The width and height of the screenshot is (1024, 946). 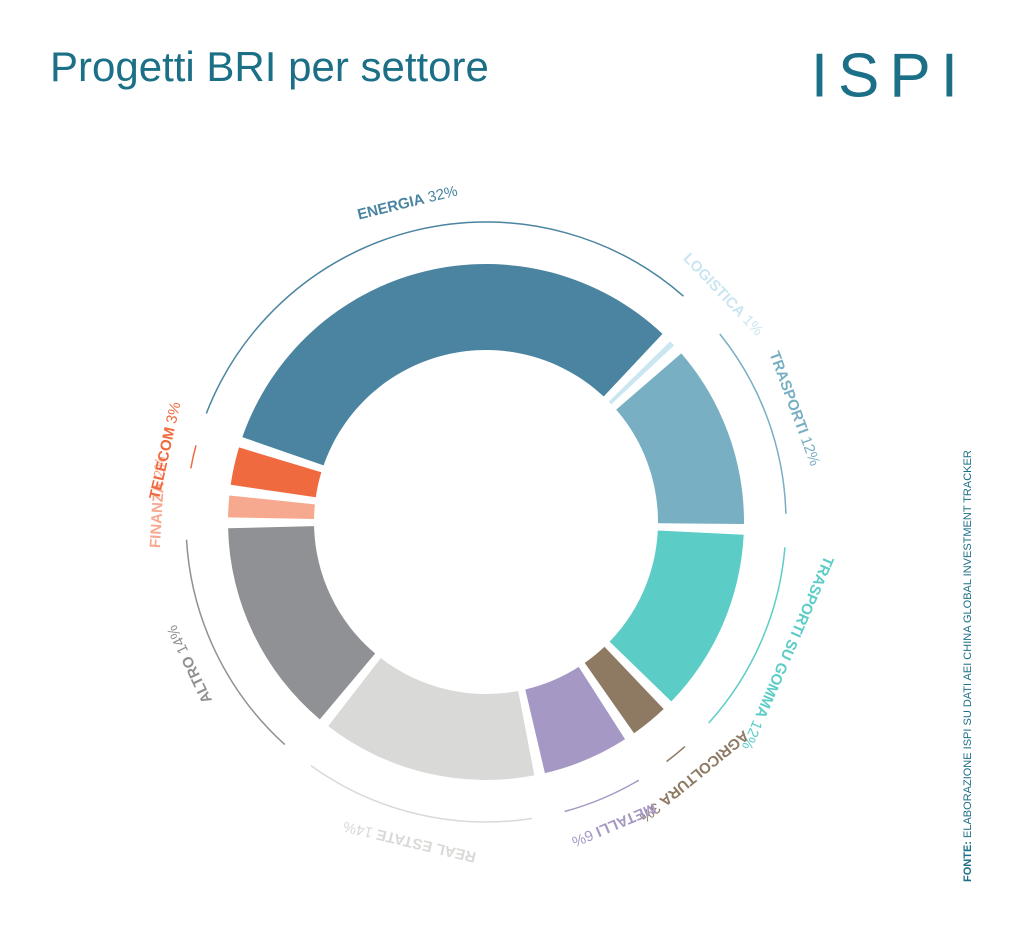 I want to click on category-name: LOGISTICA, so click(x=714, y=285).